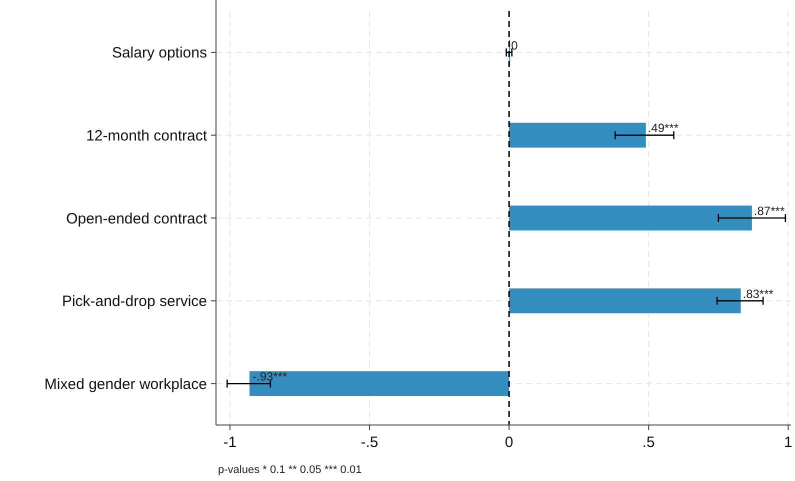 The image size is (795, 481). Describe the element at coordinates (788, 442) in the screenshot. I see `x-tick-label: 1` at that location.